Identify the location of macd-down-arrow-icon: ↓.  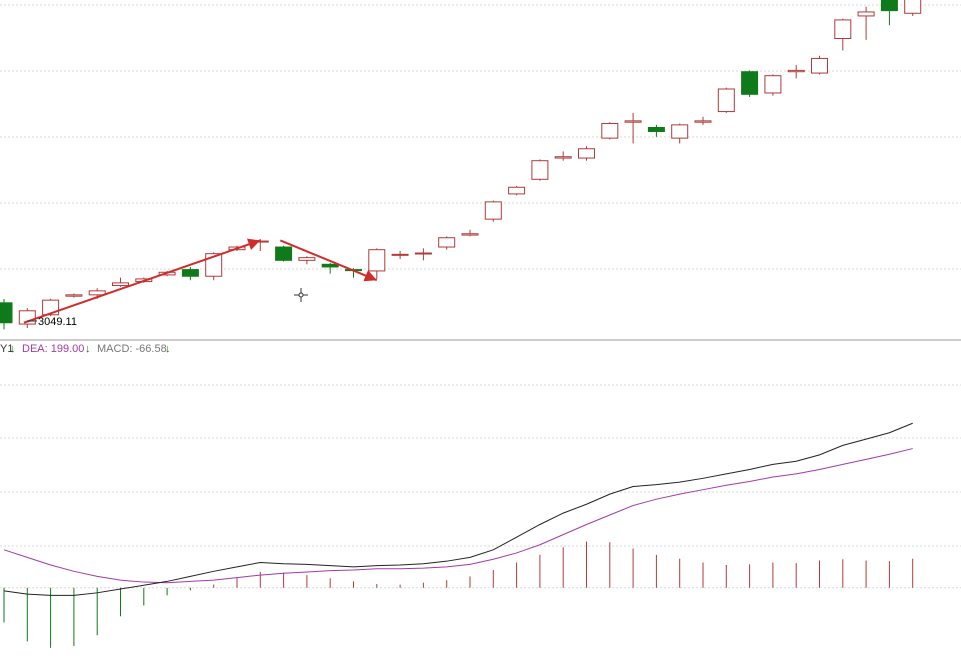
(168, 349).